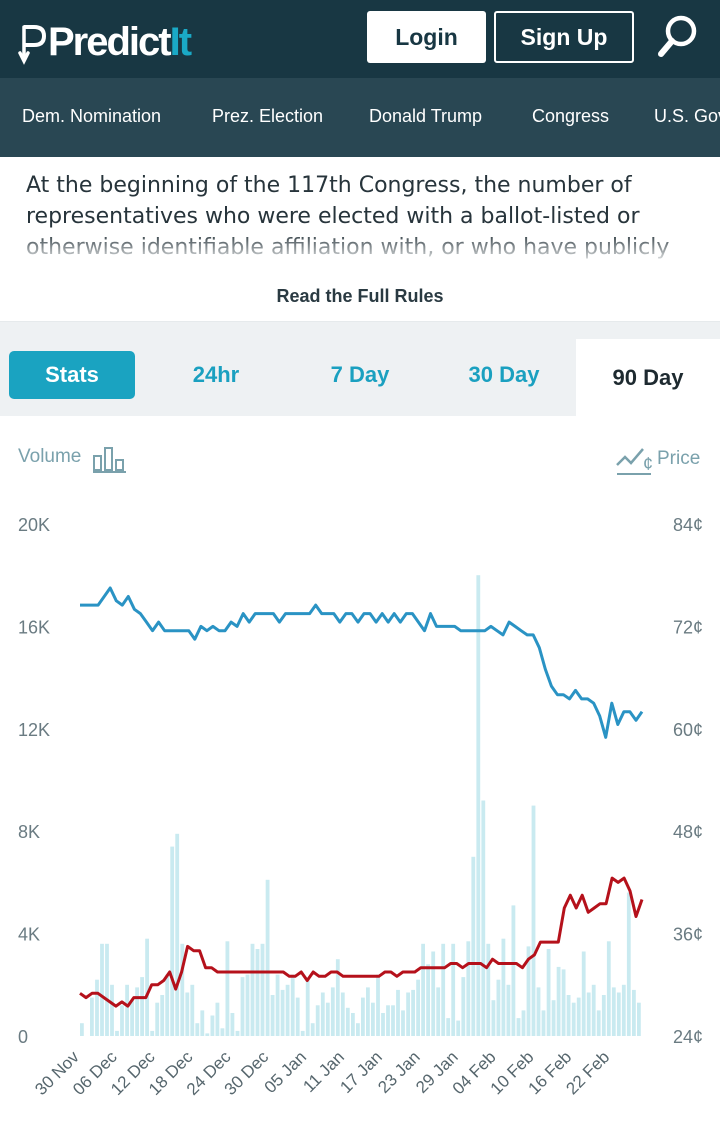  What do you see at coordinates (426, 37) in the screenshot?
I see `login-button: Login` at bounding box center [426, 37].